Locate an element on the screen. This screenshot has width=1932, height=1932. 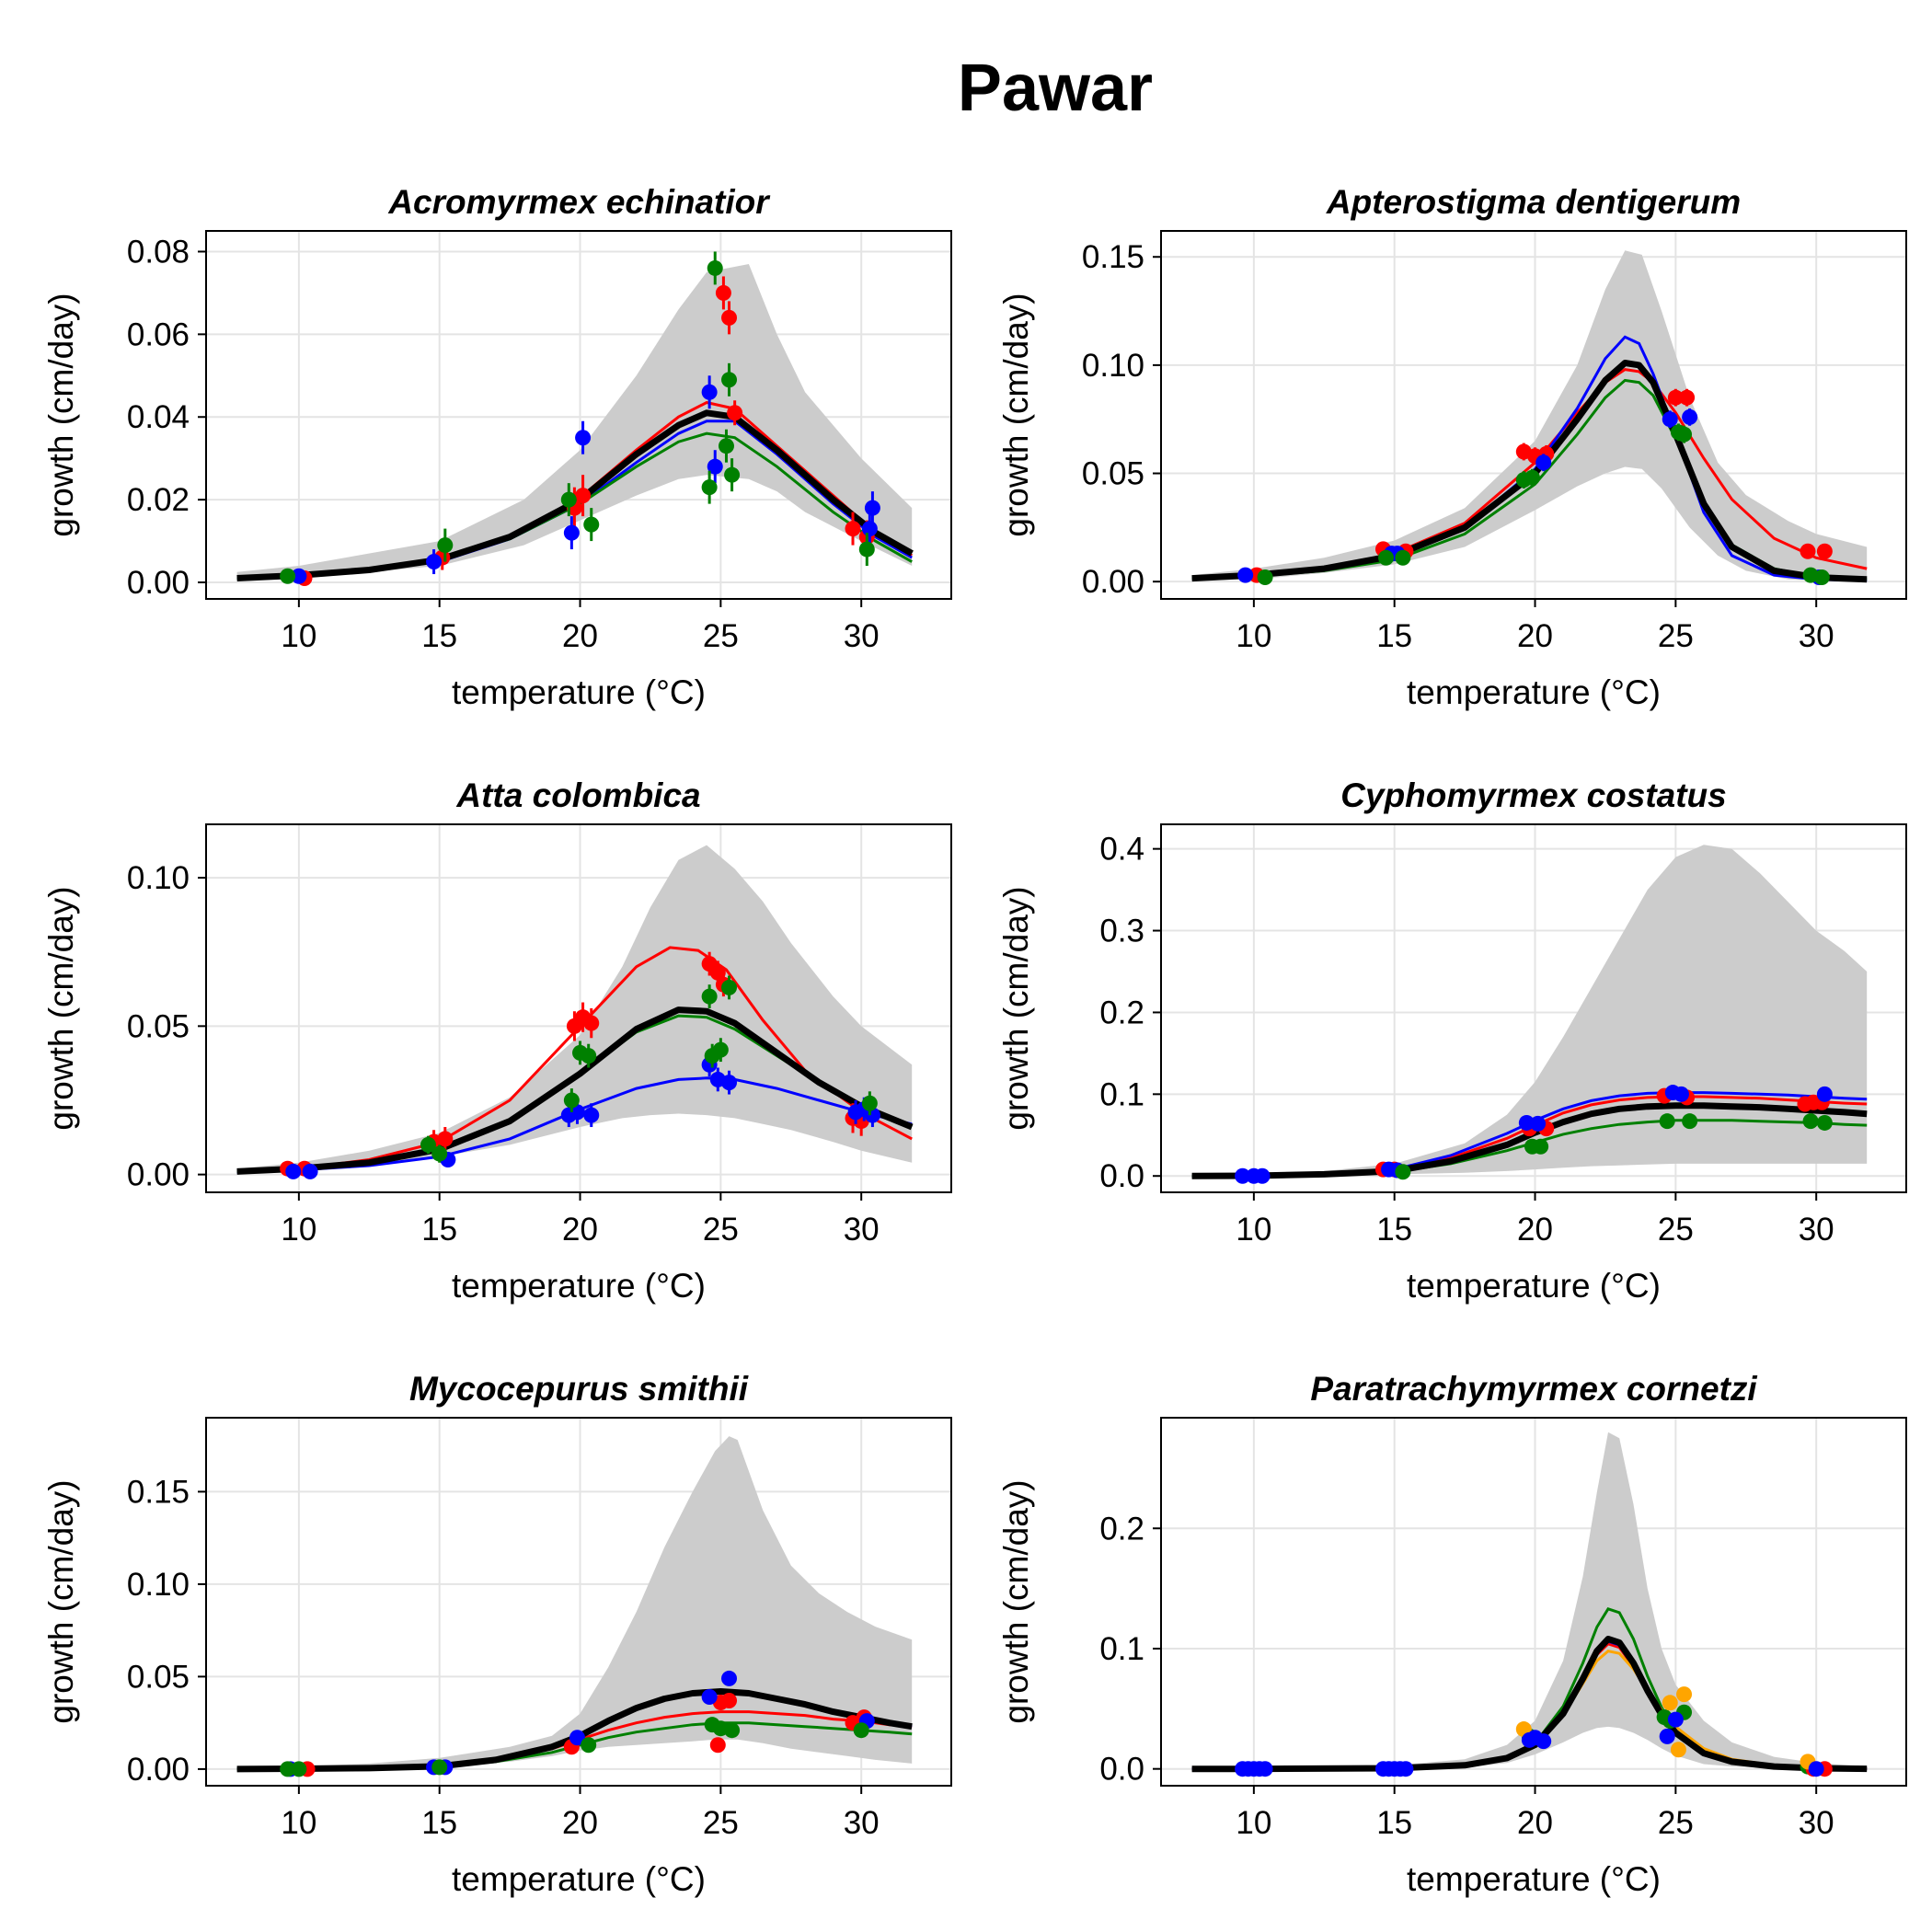
panel-title: Cyphomyrmex costatus is located at coordinates (1533, 795).